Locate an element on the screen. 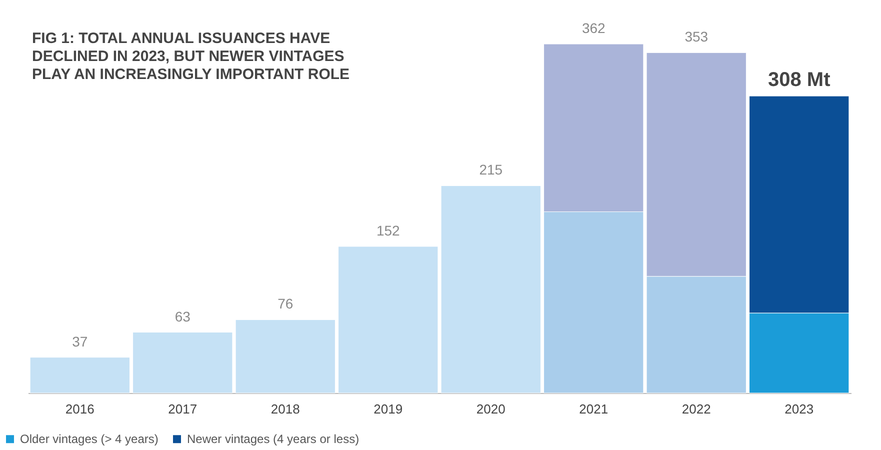 The height and width of the screenshot is (450, 881). legend-label: Older vintages (> 4 years) is located at coordinates (89, 439).